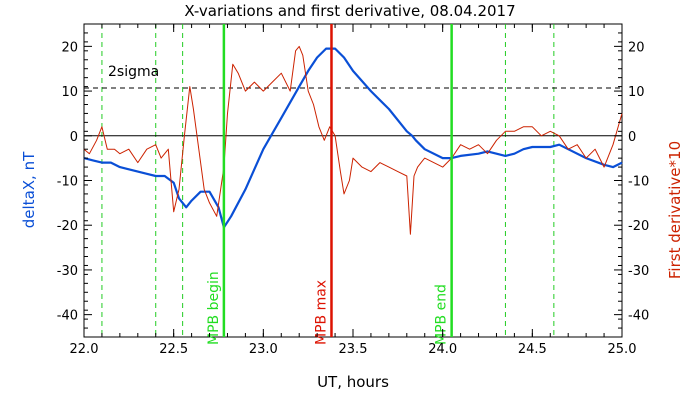 This screenshot has height=400, width=700. I want to click on y-axis-label-left: deltaX, nT, so click(29, 189).